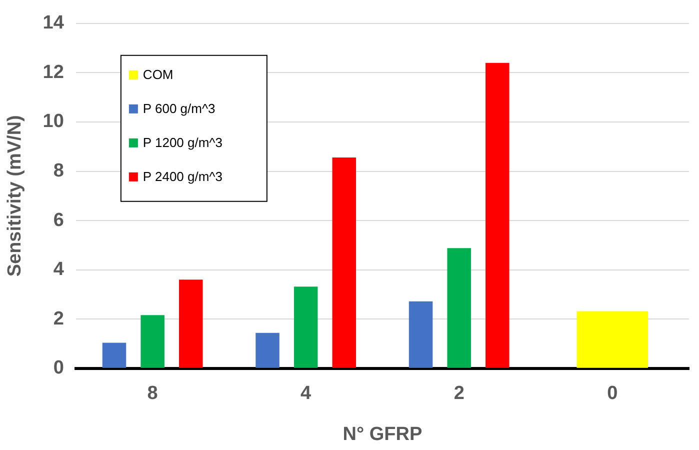 Image resolution: width=699 pixels, height=450 pixels. I want to click on x-tick-label: 4, so click(306, 393).